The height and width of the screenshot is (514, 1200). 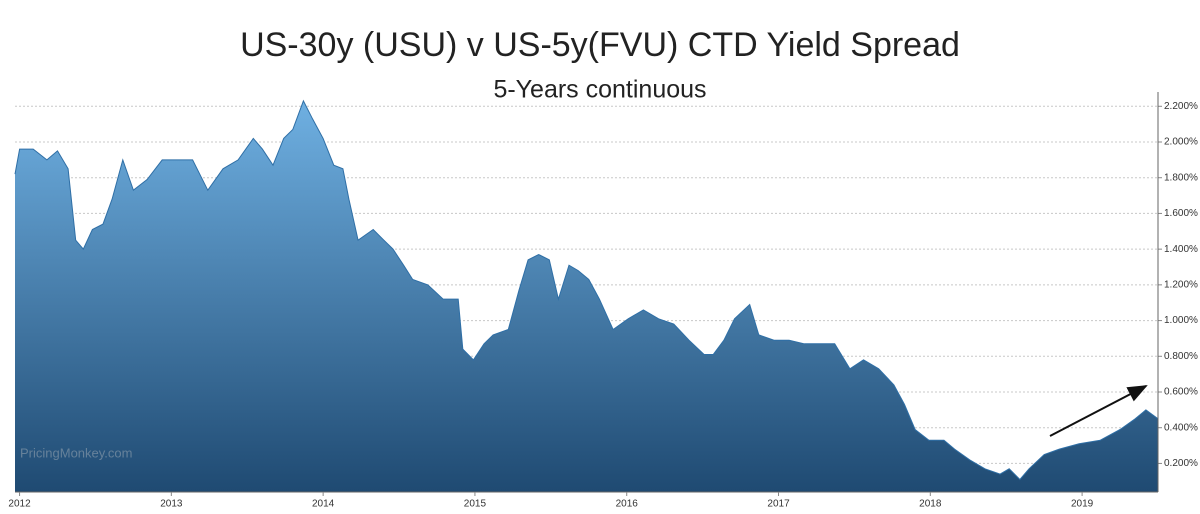 What do you see at coordinates (1181, 392) in the screenshot?
I see `y-tick-label: 0.600%` at bounding box center [1181, 392].